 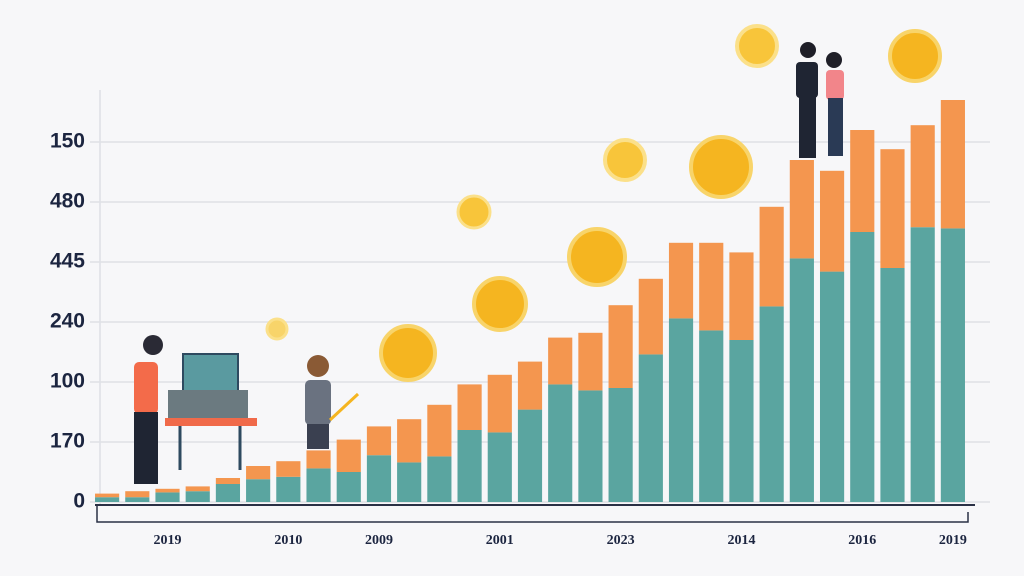 I want to click on x-tick-label: 2010, so click(x=288, y=540).